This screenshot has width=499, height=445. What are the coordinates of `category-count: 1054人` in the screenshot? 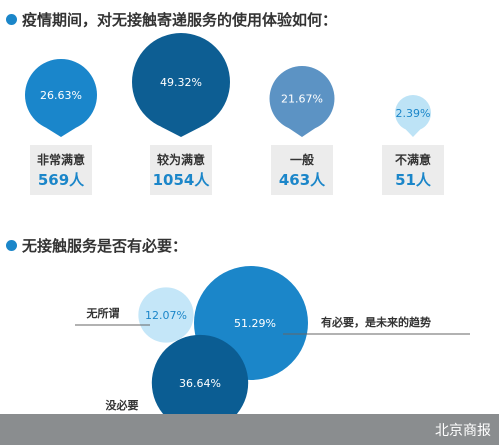 It's located at (181, 180).